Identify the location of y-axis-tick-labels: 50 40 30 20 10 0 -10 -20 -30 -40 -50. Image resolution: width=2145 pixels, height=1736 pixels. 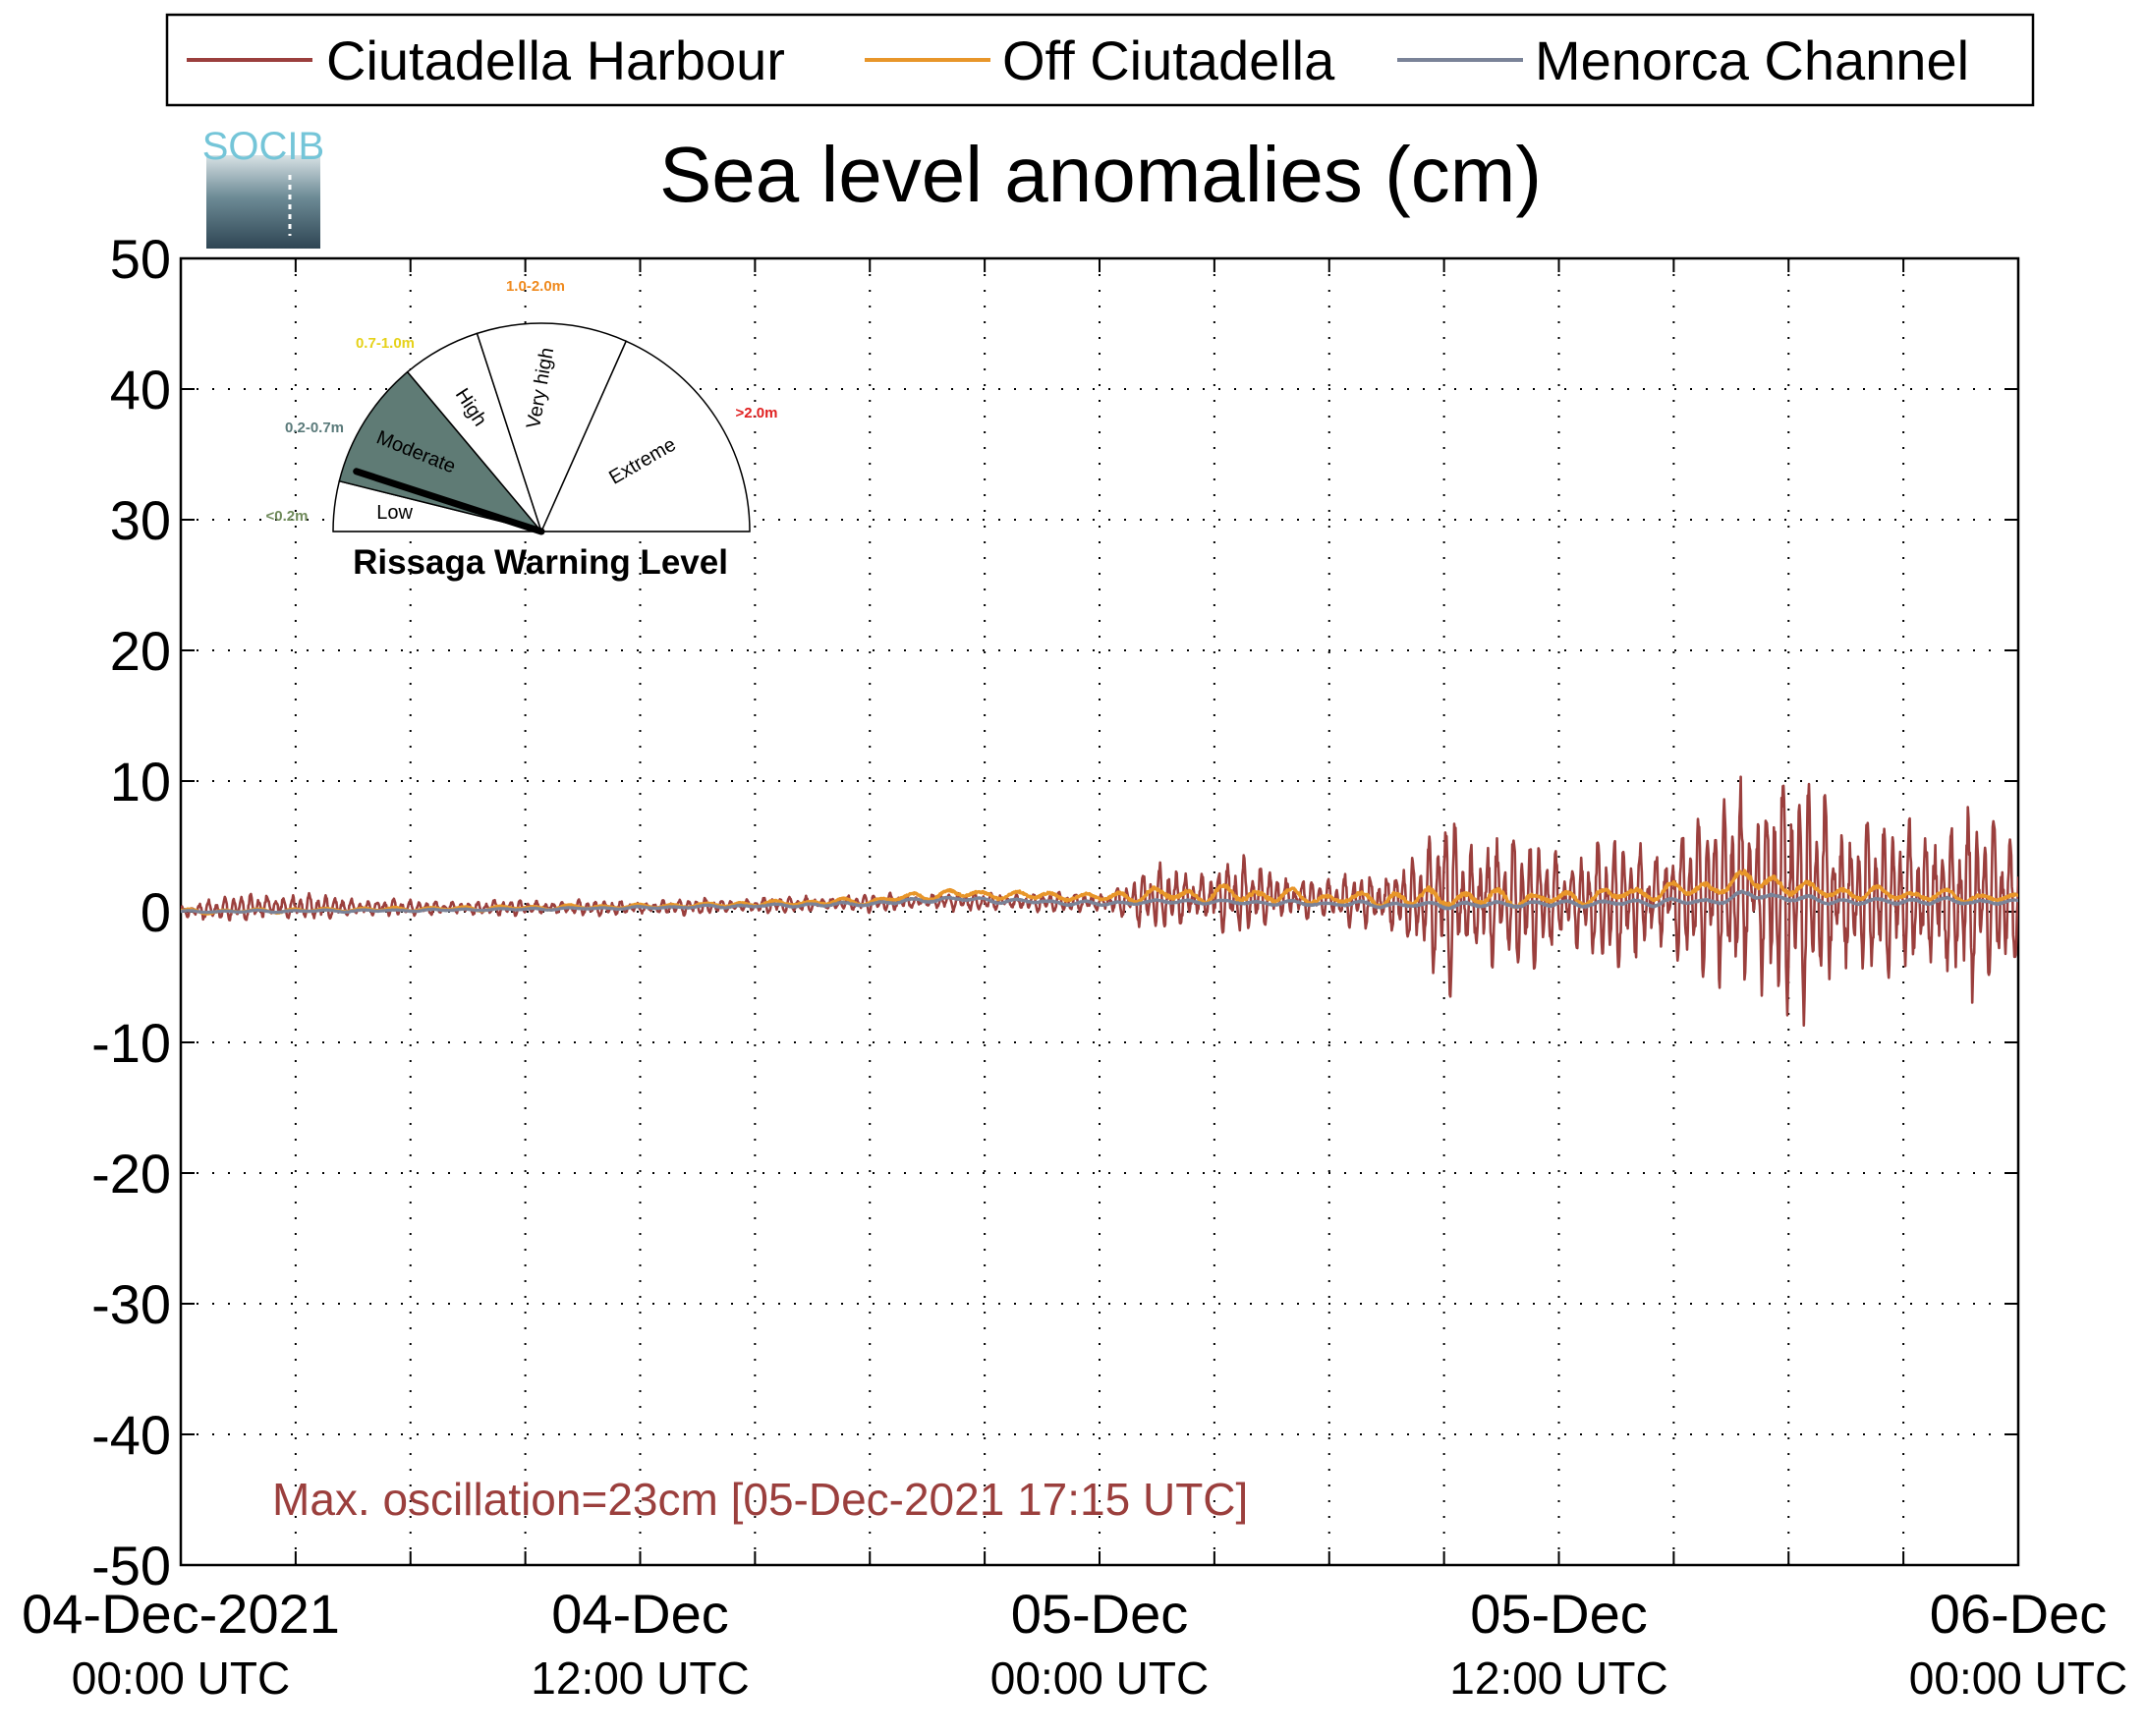
(131, 912).